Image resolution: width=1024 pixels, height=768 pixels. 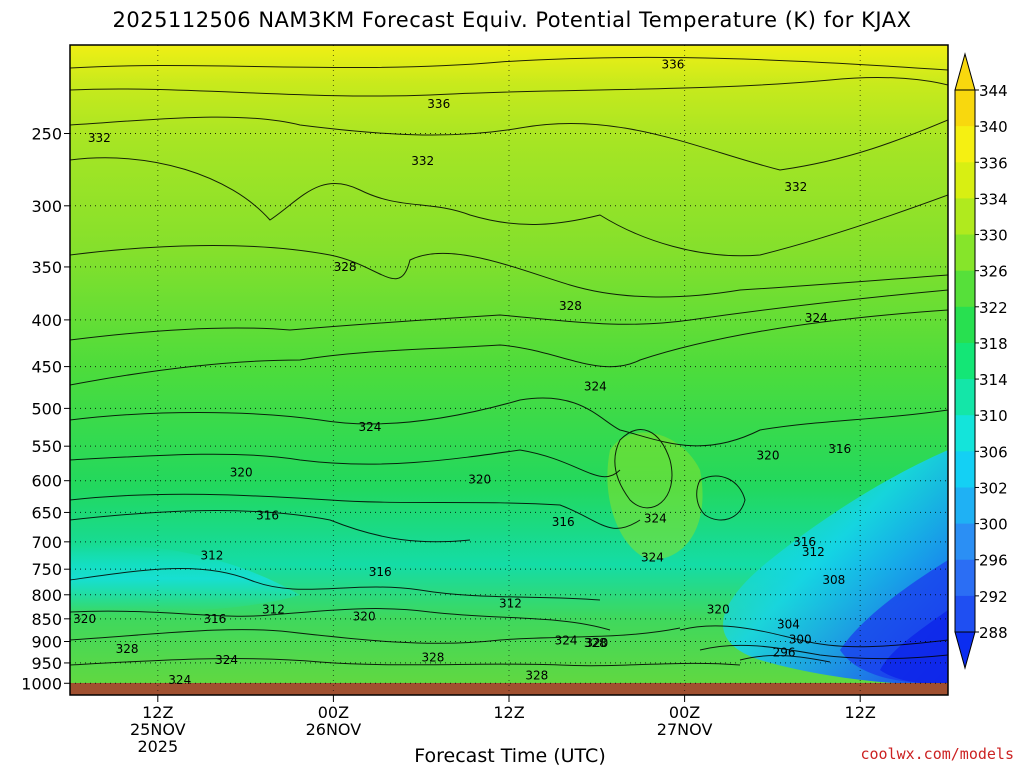 What do you see at coordinates (993, 308) in the screenshot?
I see `colorbar-label: 322` at bounding box center [993, 308].